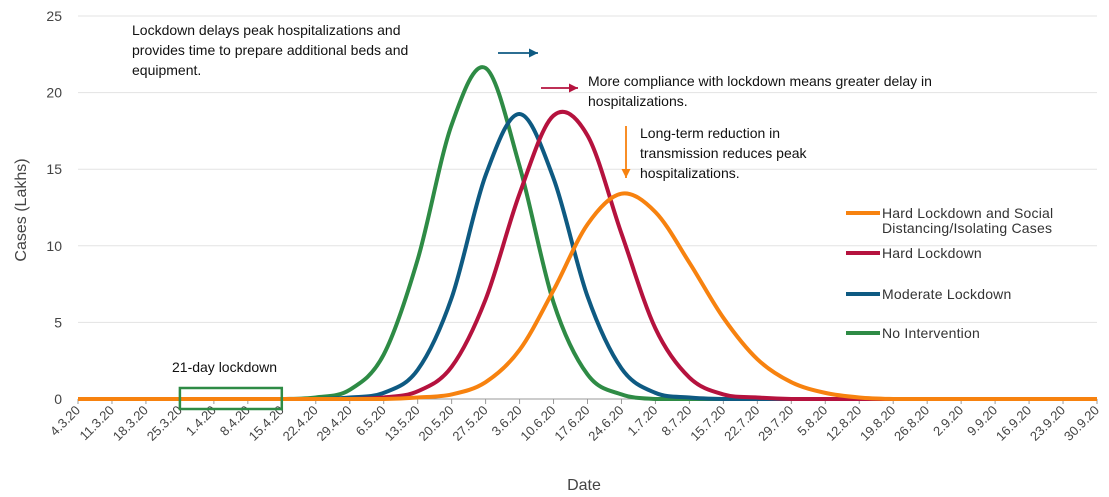  Describe the element at coordinates (584, 485) in the screenshot. I see `x-axis-label: Date` at that location.